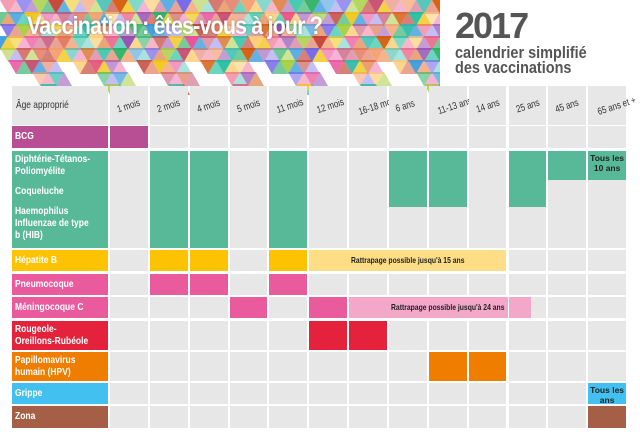 Image resolution: width=640 pixels, height=442 pixels. What do you see at coordinates (25, 416) in the screenshot?
I see `vaccine-label-text: Zona` at bounding box center [25, 416].